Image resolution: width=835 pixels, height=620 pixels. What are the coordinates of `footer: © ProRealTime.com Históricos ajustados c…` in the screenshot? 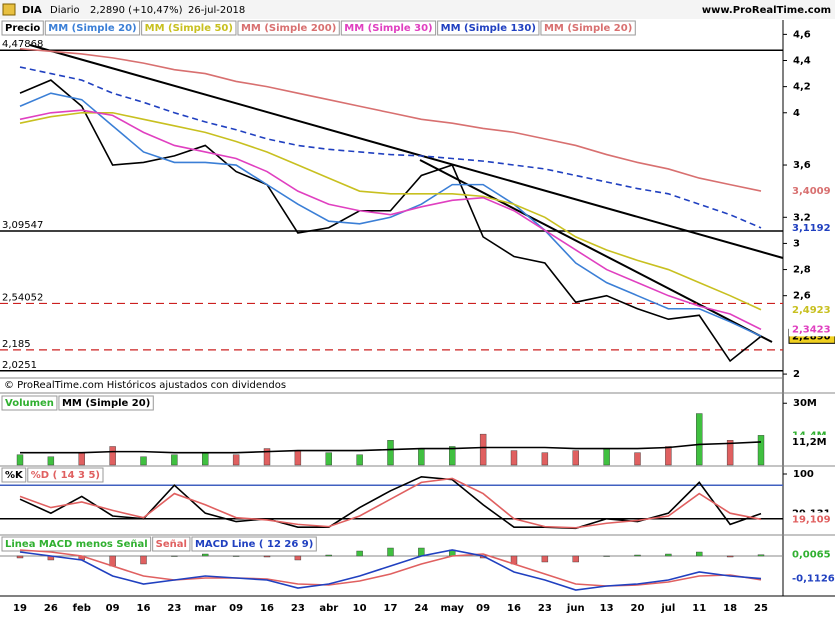 It's located at (145, 385).